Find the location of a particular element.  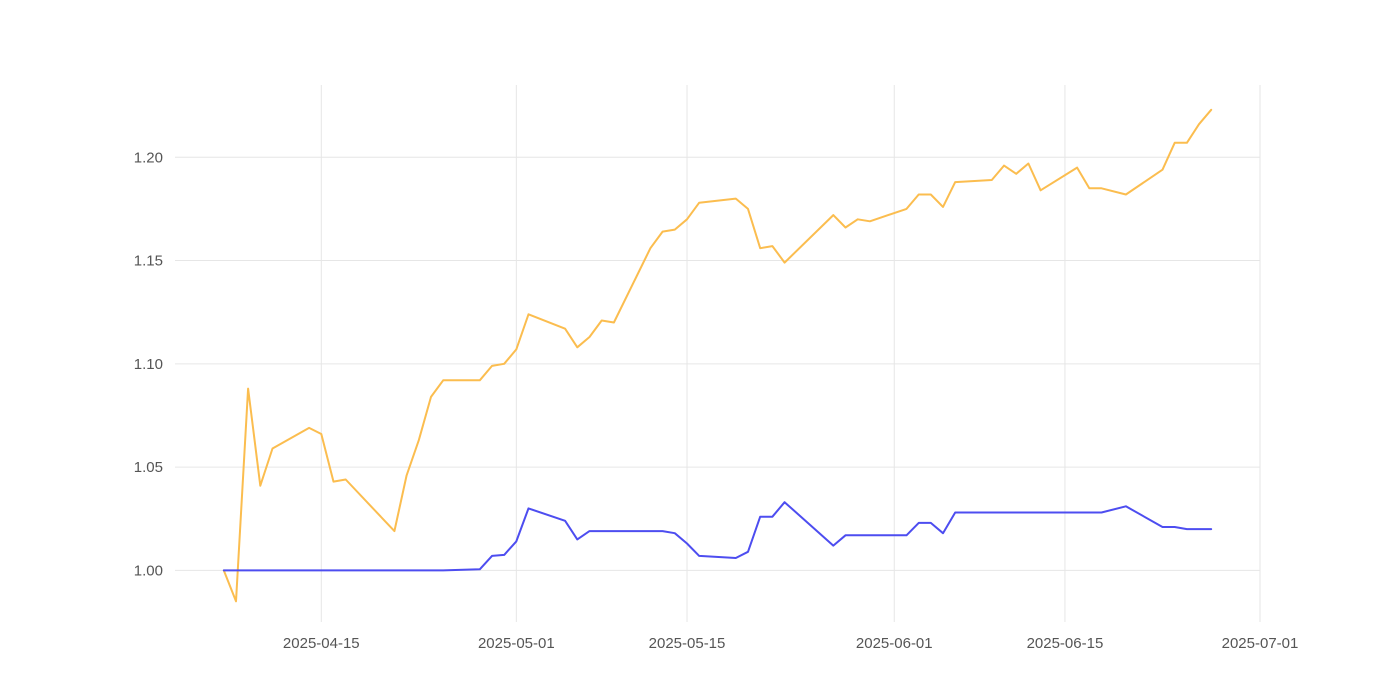

x-tick-label: 2025-06-01 is located at coordinates (894, 643).